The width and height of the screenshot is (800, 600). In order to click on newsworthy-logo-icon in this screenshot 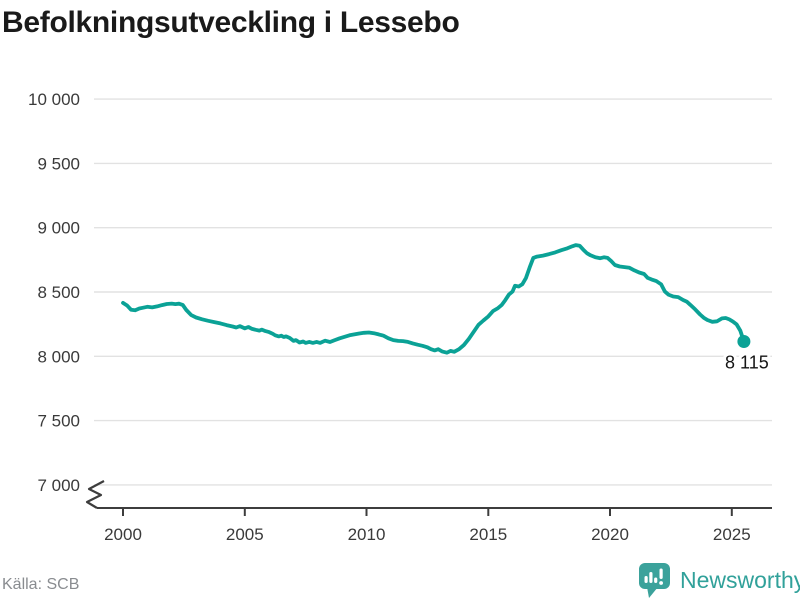, I will do `click(654, 580)`.